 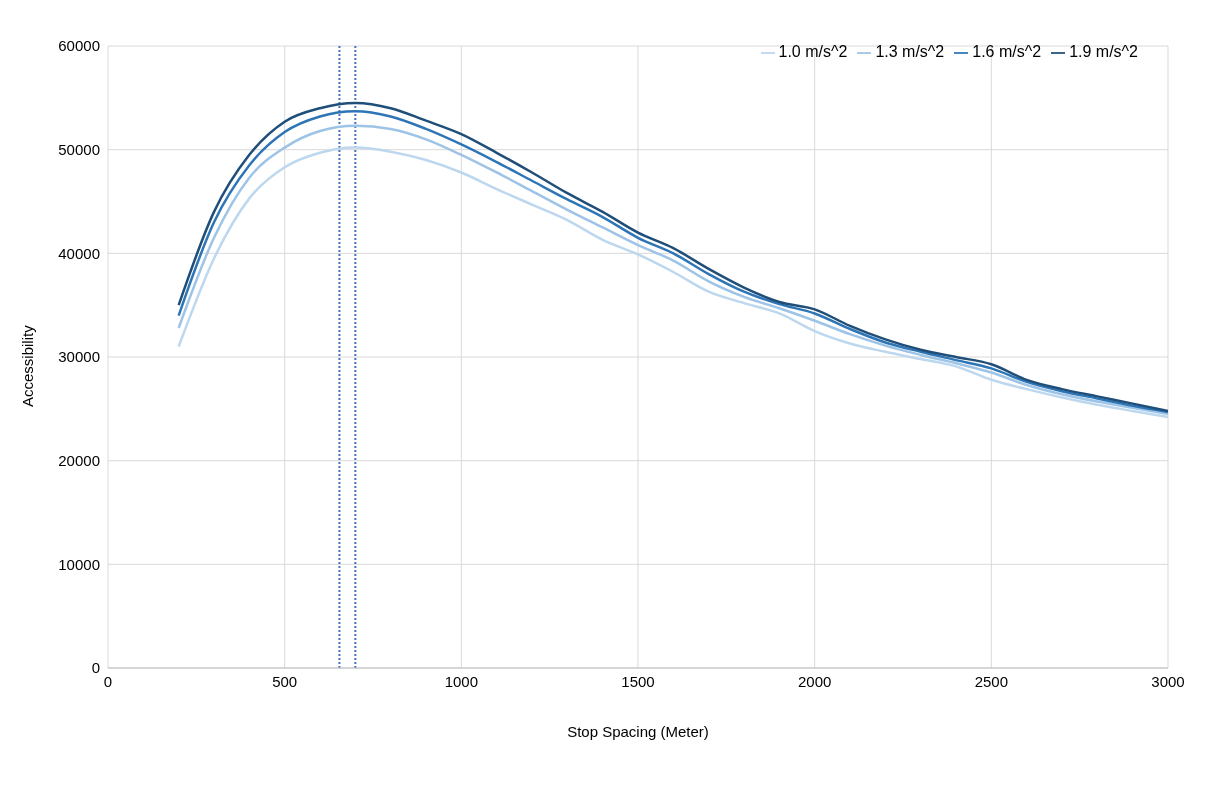 What do you see at coordinates (79, 460) in the screenshot?
I see `y-tick-label: 20000` at bounding box center [79, 460].